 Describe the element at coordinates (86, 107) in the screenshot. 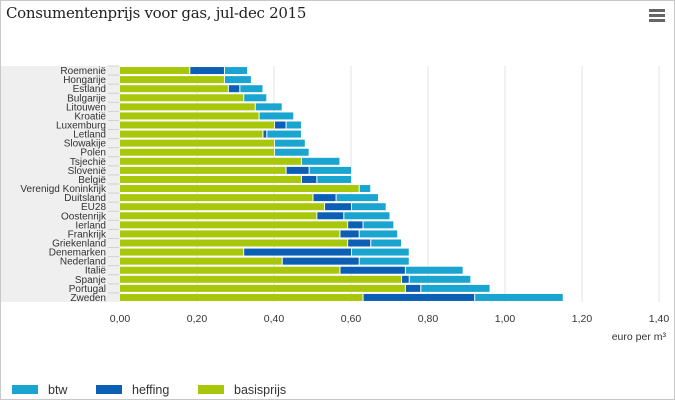

I see `category-label: Litouwen` at that location.